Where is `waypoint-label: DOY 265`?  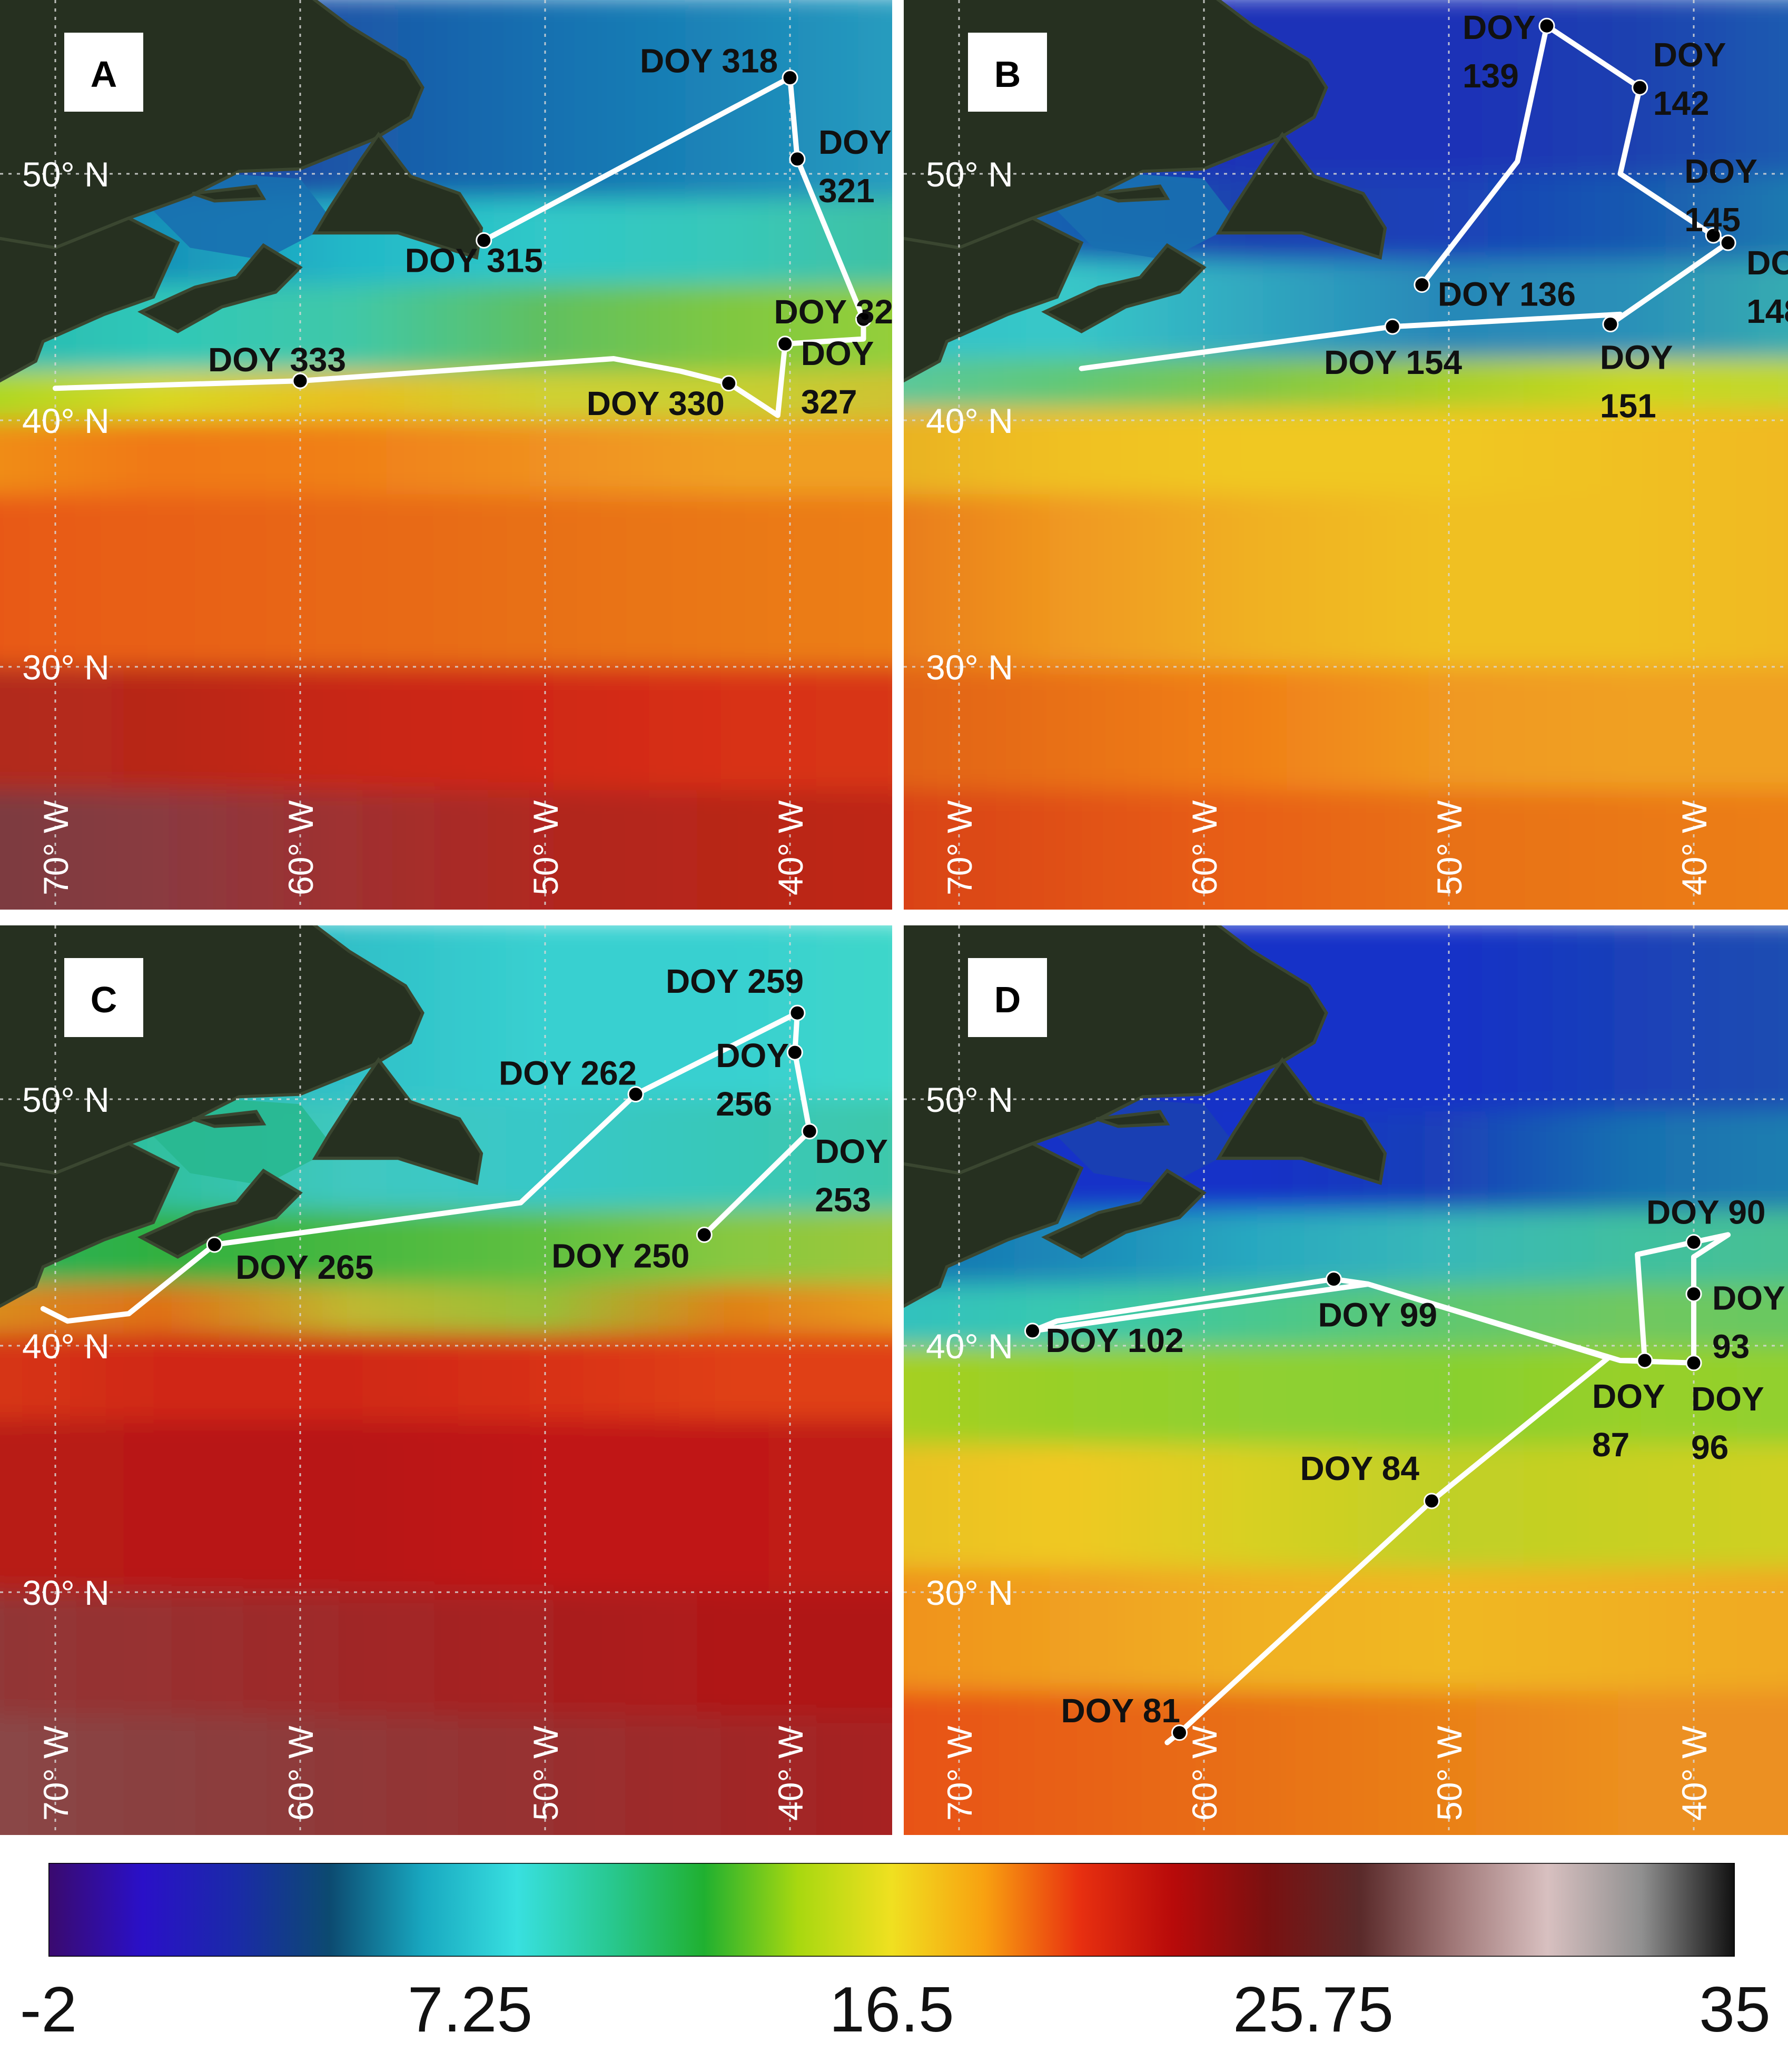
waypoint-label: DOY 265 is located at coordinates (304, 1267).